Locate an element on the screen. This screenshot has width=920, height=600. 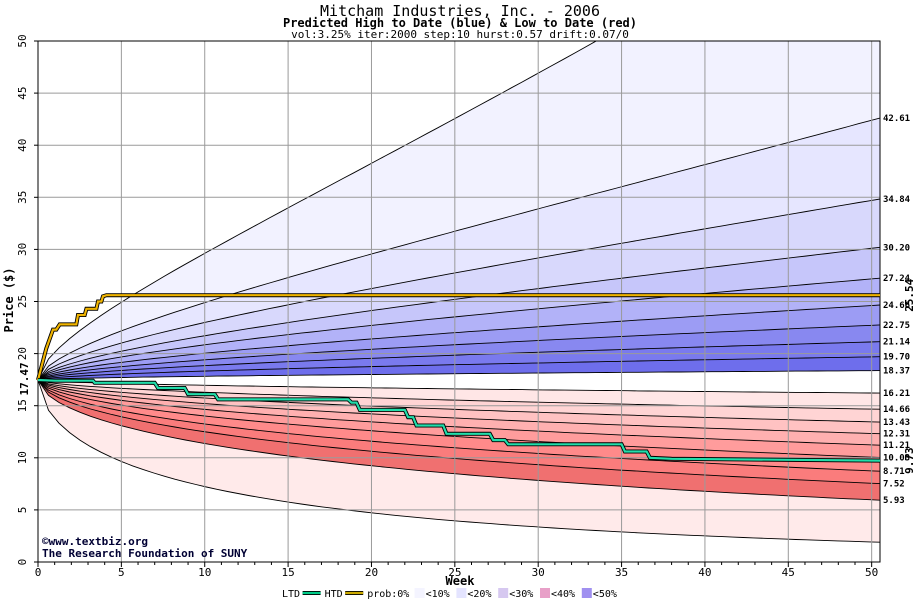
y-tick-label: 5 is located at coordinates (22, 510).